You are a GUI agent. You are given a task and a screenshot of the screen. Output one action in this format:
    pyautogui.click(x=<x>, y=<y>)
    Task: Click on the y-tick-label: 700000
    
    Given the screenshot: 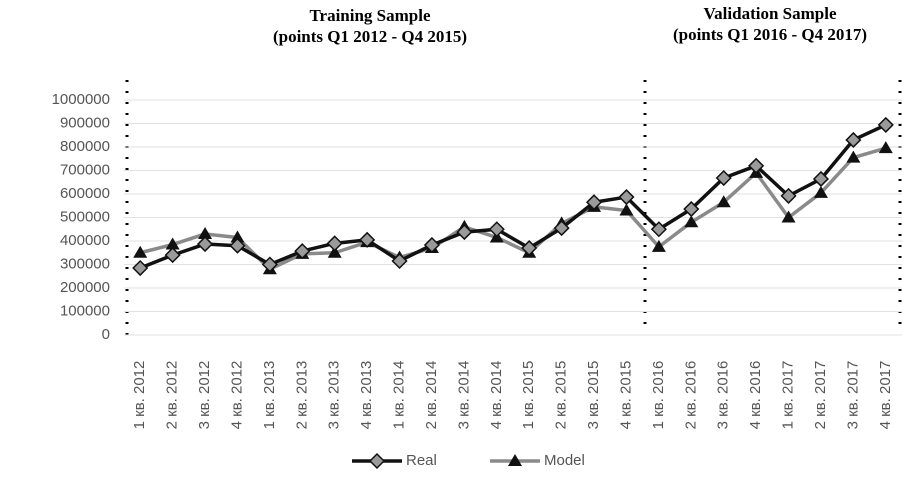 What is the action you would take?
    pyautogui.click(x=85, y=169)
    